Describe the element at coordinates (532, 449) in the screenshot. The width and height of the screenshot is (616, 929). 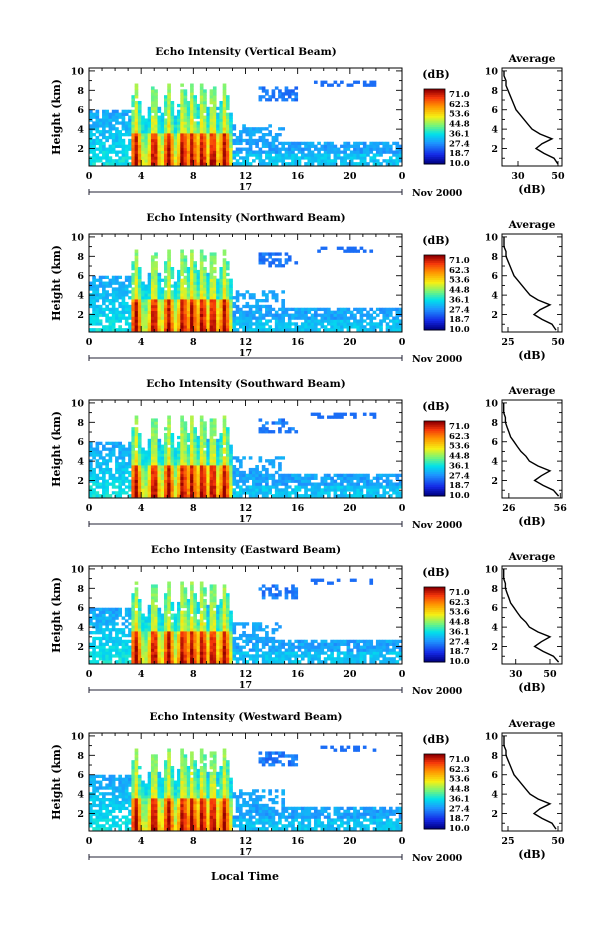
I see `profile-frame` at that location.